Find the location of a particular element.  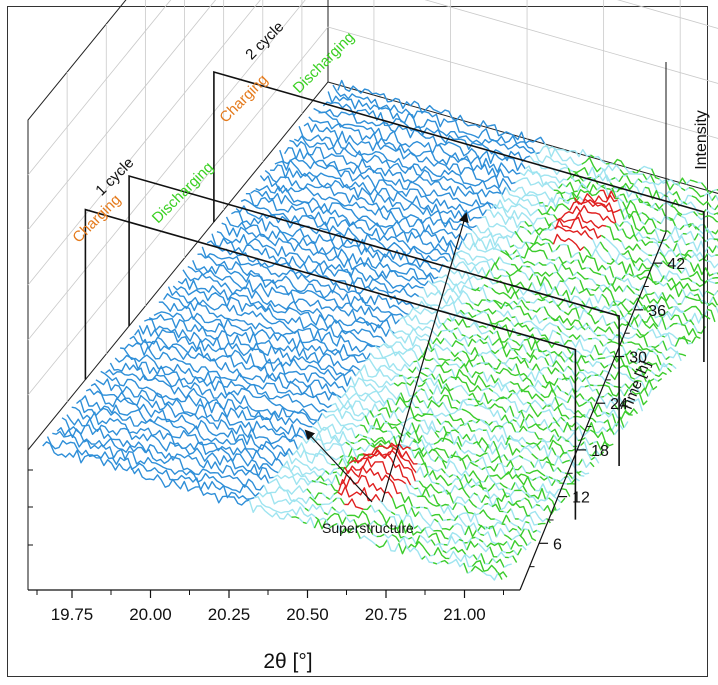

x-tick-label: 21.00 is located at coordinates (464, 614).